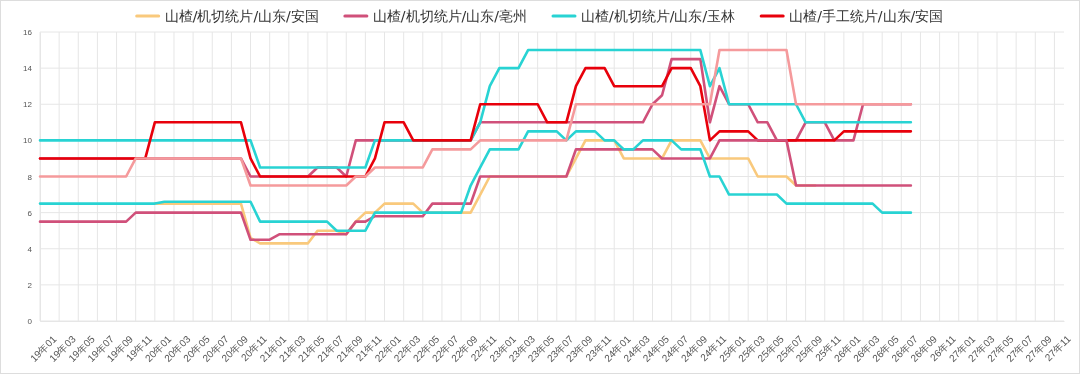 The height and width of the screenshot is (374, 1080). What do you see at coordinates (28, 141) in the screenshot?
I see `y-tick-label: 10` at bounding box center [28, 141].